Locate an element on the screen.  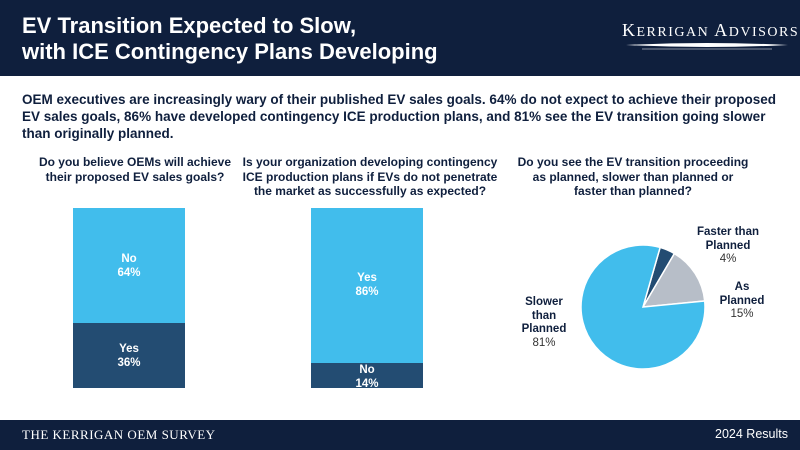
bar-segment-no: No 14% is located at coordinates (367, 376).